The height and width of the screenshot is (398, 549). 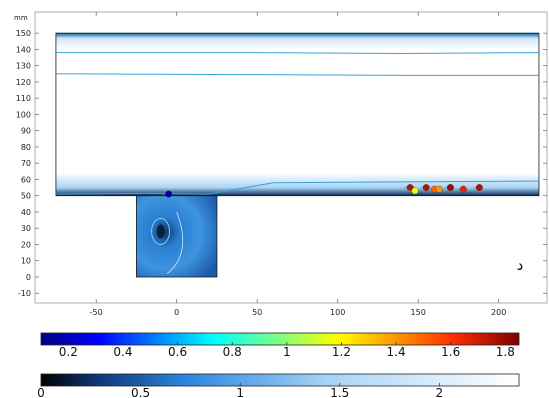 I want to click on y-tick-label: 140, so click(x=23, y=49).